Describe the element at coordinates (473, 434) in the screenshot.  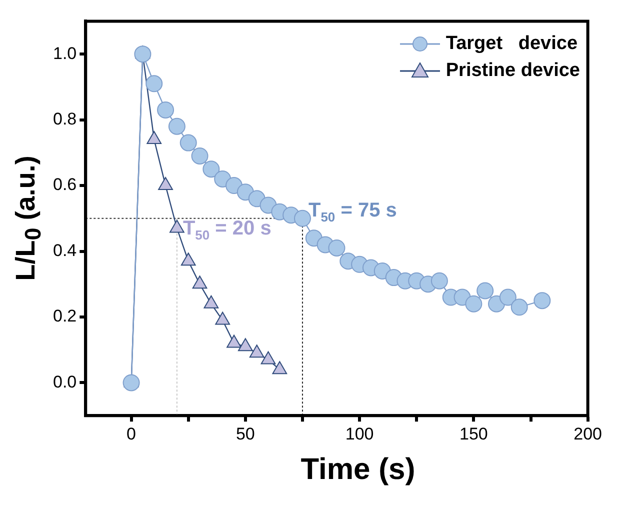
I see `x-tick-label: 150` at that location.